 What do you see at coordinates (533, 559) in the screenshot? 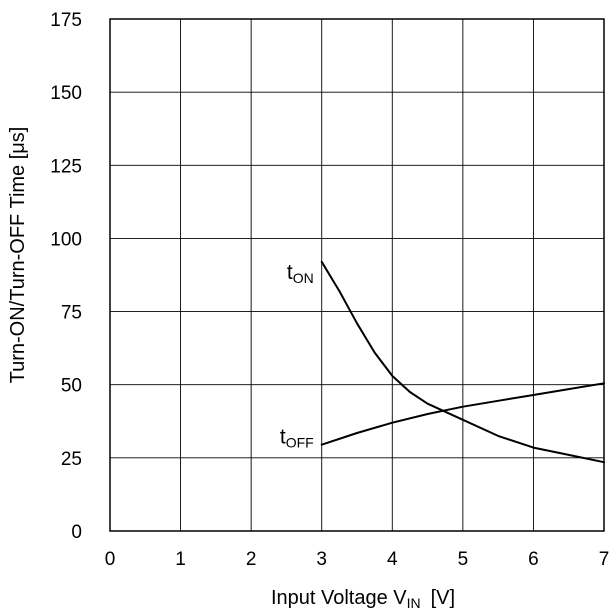
I see `x-tick-label: 6` at bounding box center [533, 559].